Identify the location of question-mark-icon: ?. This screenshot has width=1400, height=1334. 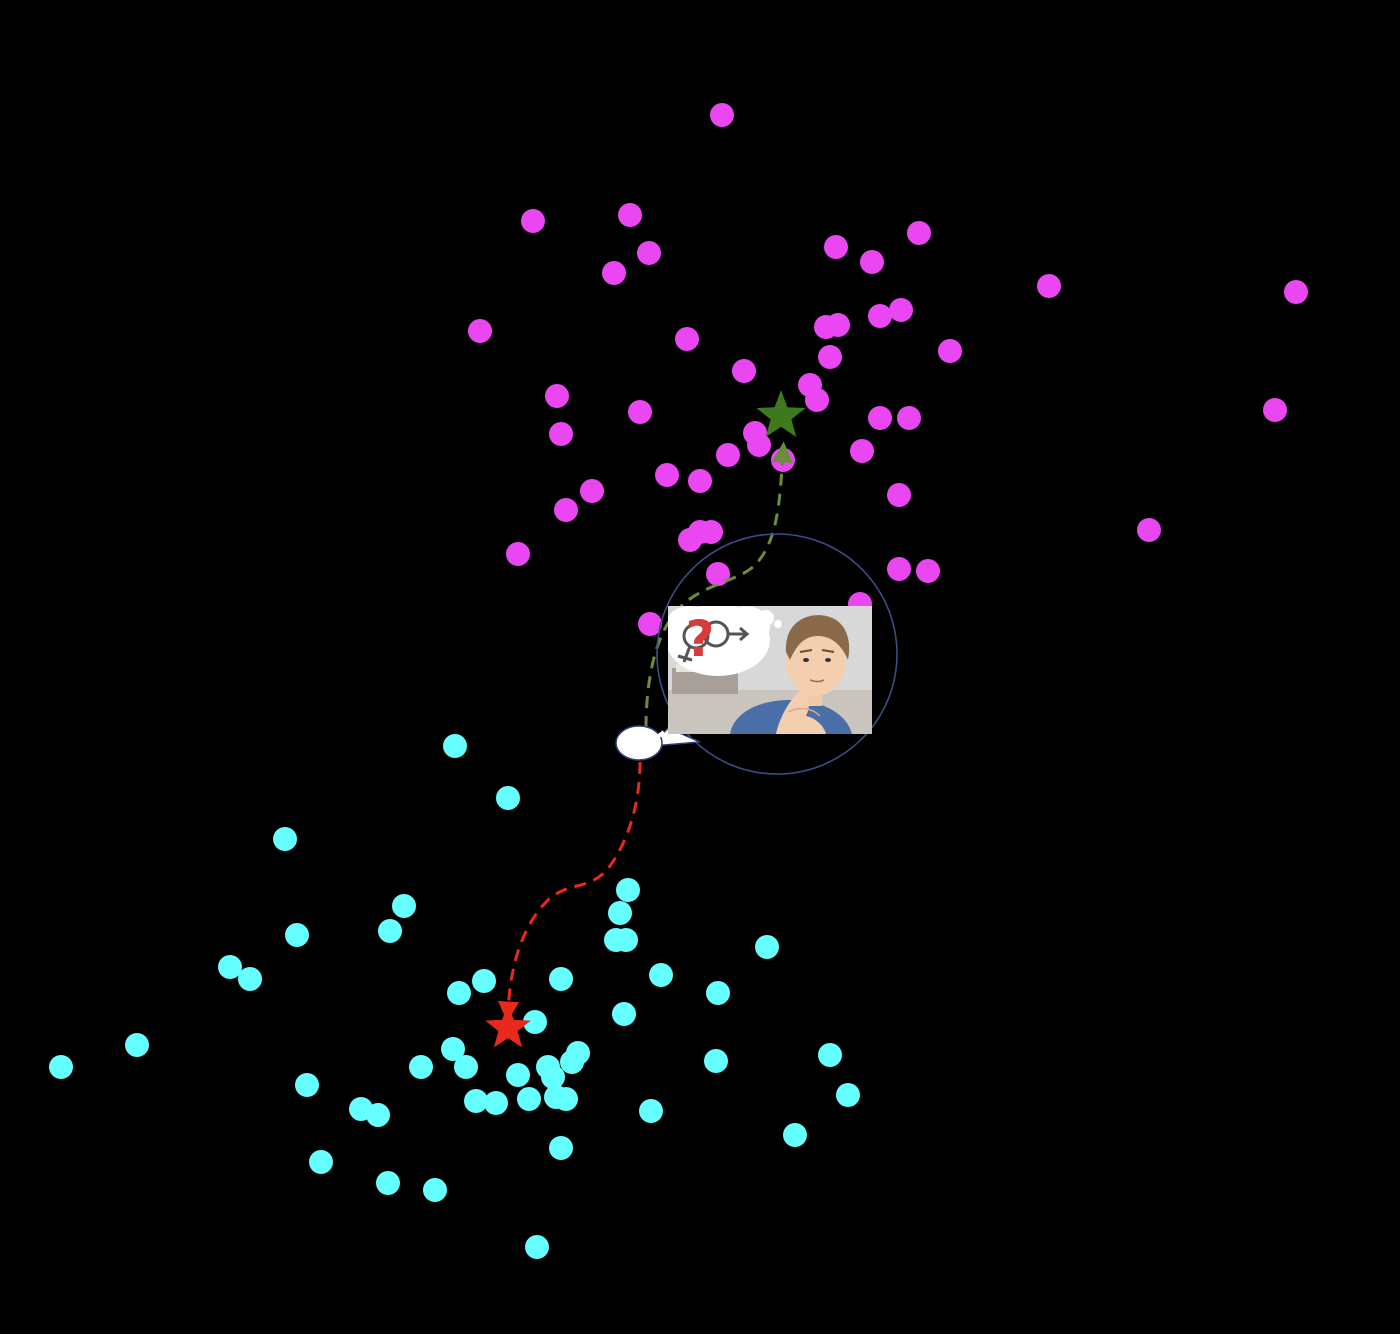
(699, 639).